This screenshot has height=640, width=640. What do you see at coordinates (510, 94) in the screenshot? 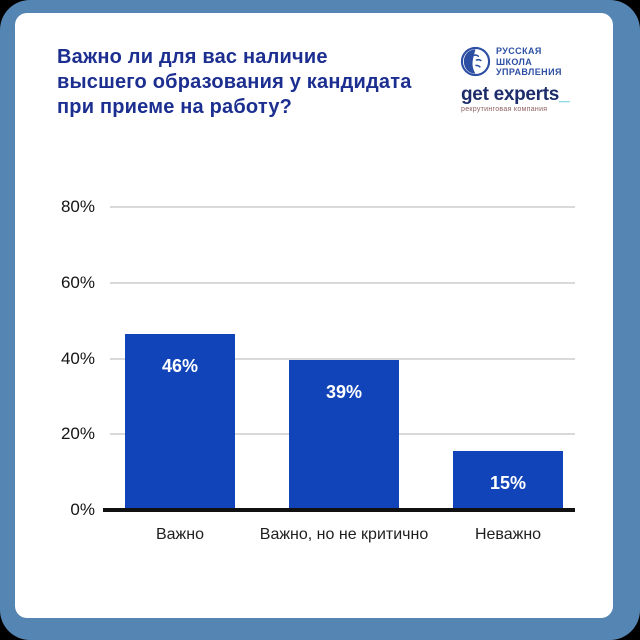
I see `get-experts-name: get experts` at bounding box center [510, 94].